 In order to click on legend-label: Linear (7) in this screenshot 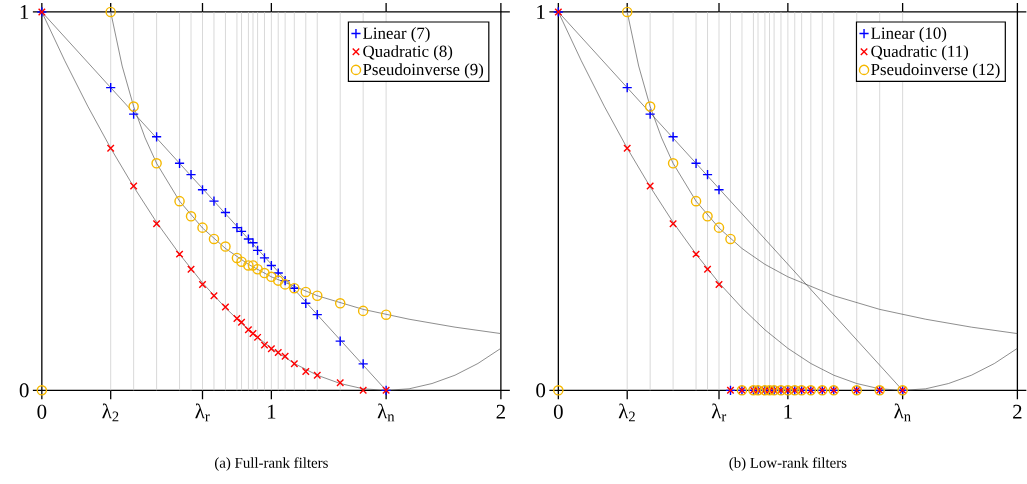, I will do `click(396, 35)`.